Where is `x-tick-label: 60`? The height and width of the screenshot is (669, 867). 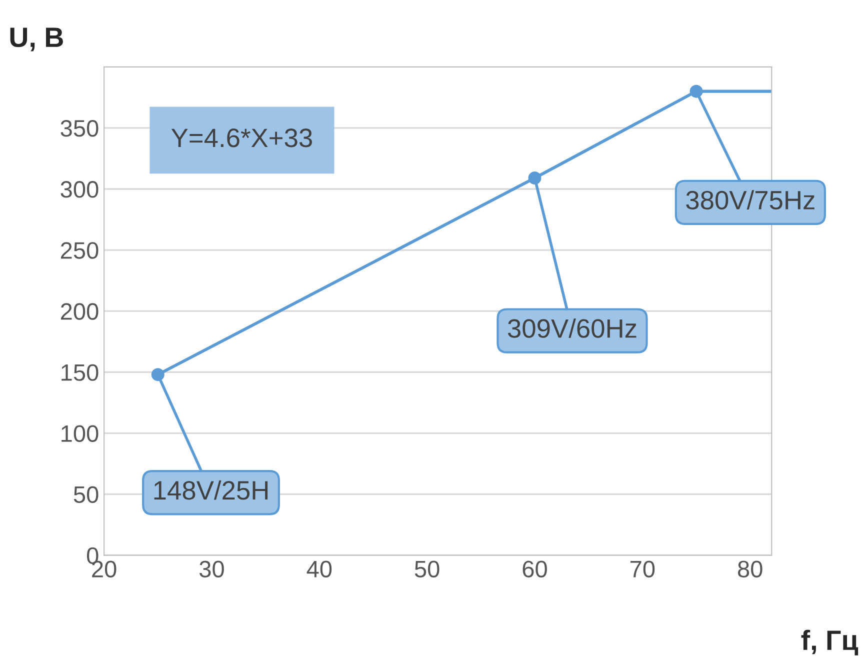
x-tick-label: 60 is located at coordinates (534, 569).